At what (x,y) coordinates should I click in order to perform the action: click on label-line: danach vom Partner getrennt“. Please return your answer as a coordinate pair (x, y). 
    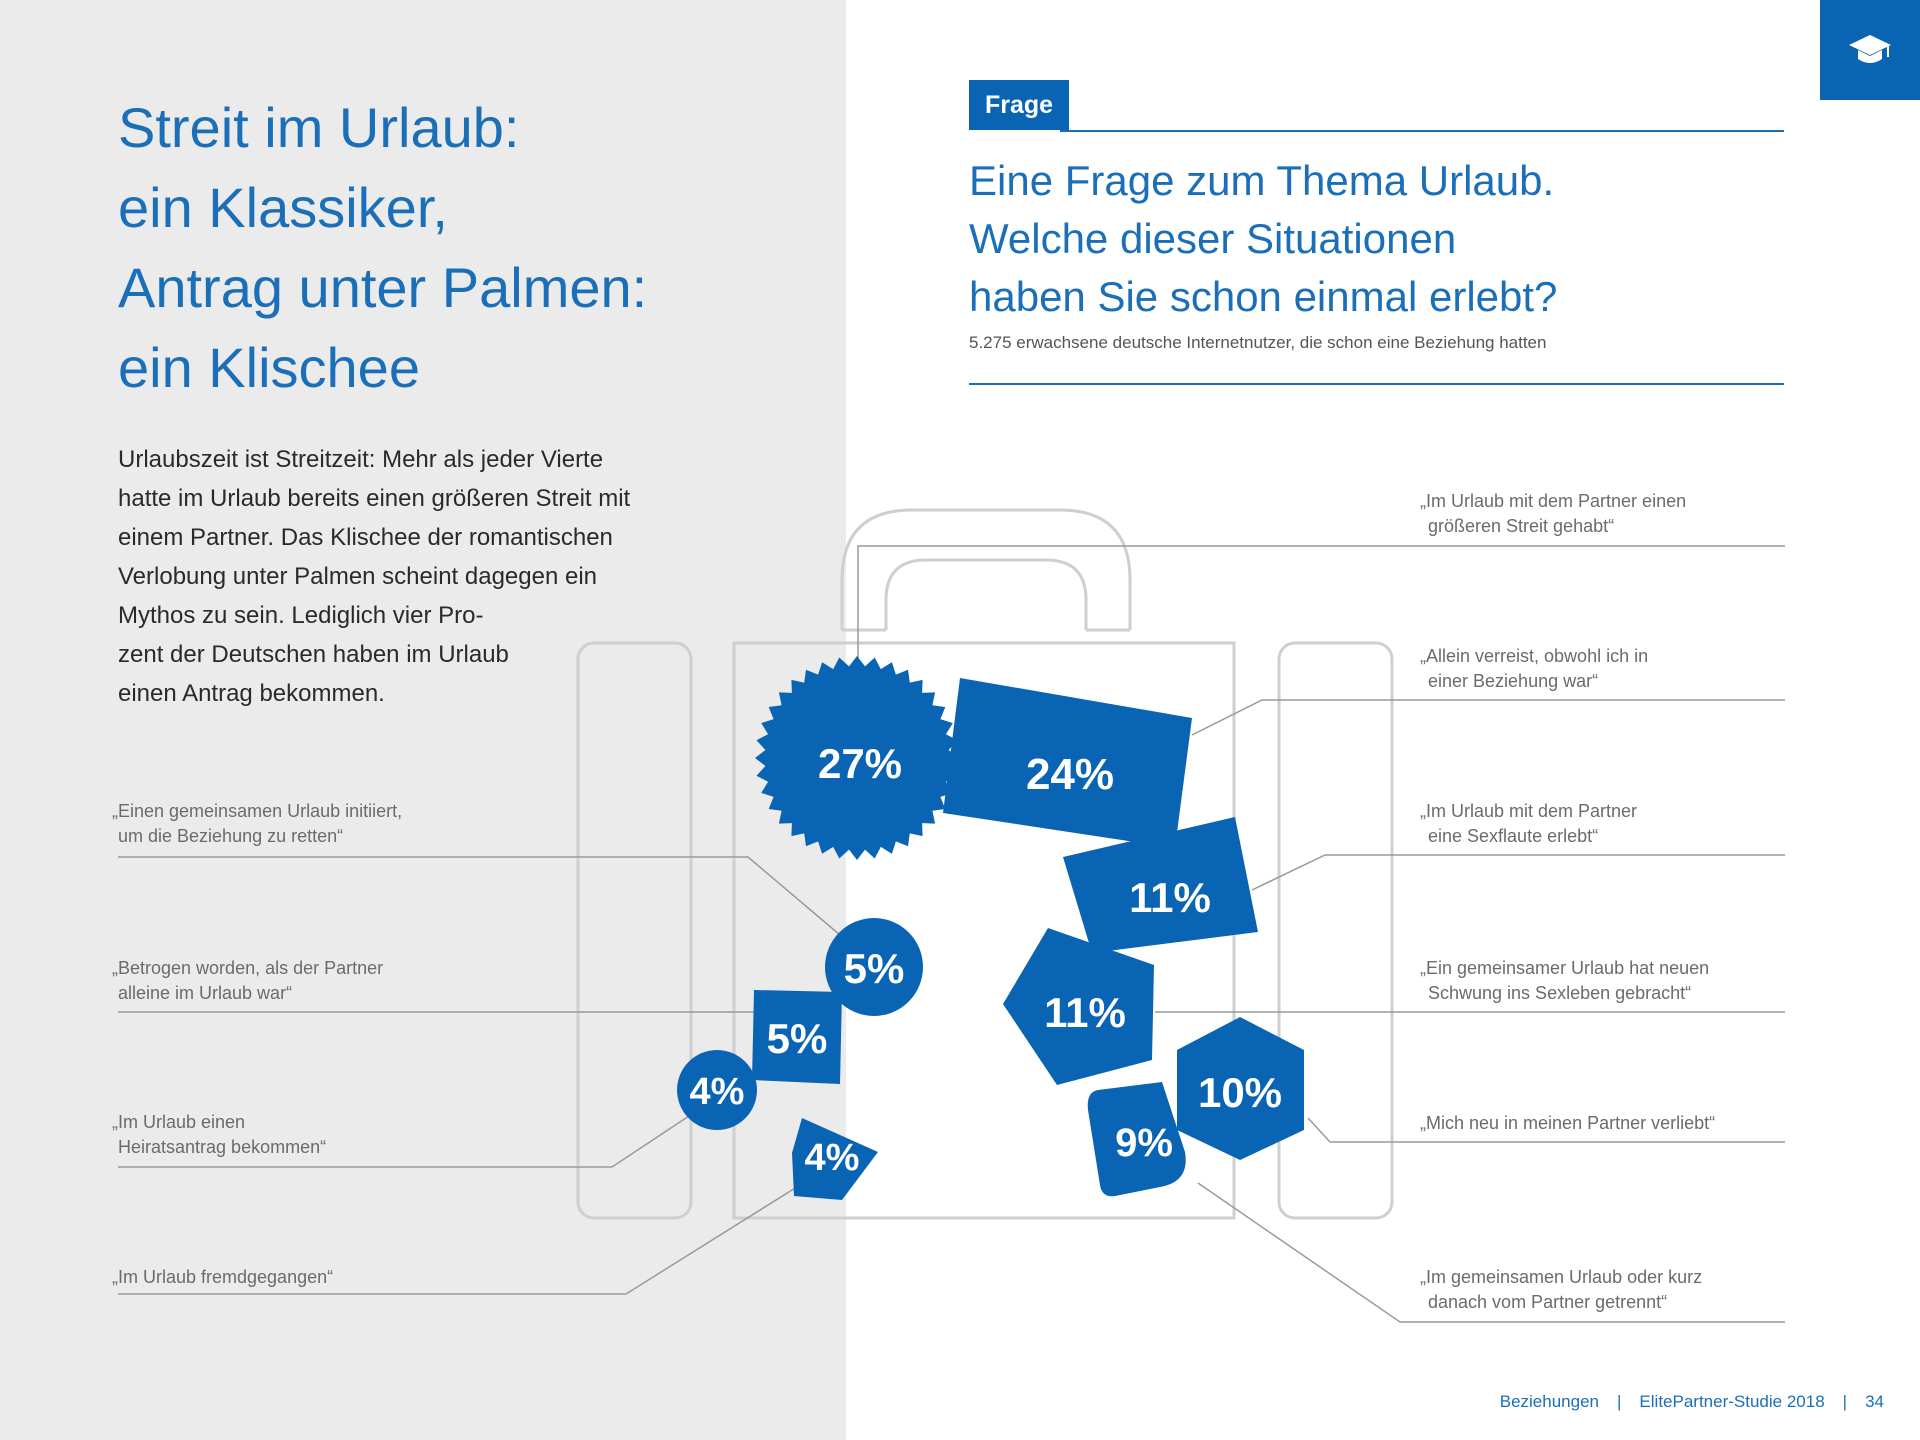
    Looking at the image, I should click on (1548, 1302).